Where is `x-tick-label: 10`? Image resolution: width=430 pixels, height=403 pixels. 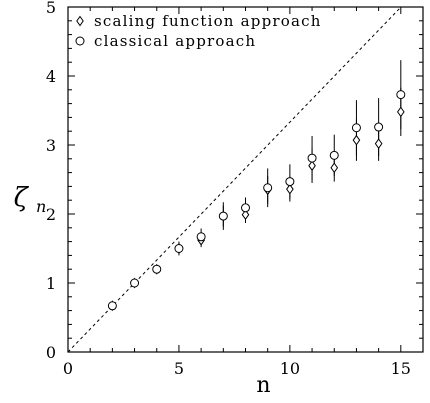 x-tick-label: 10 is located at coordinates (290, 368).